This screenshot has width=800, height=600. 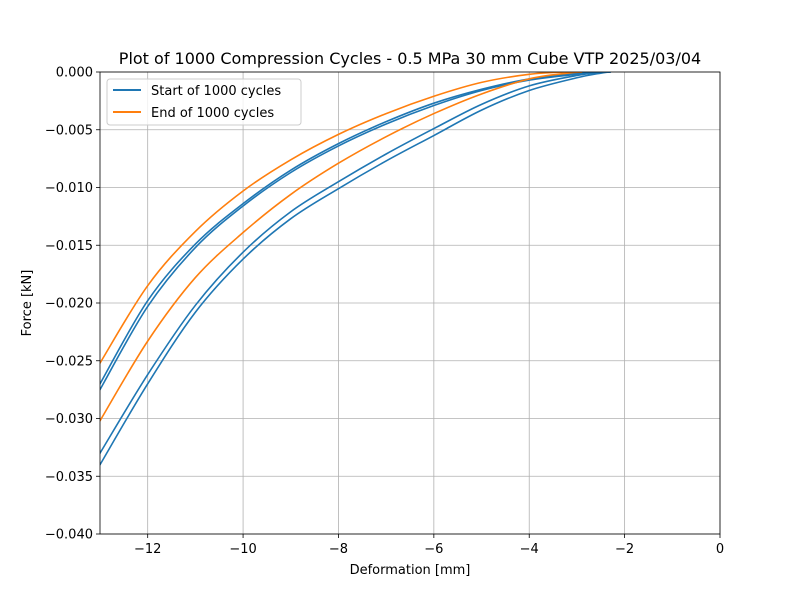 What do you see at coordinates (216, 91) in the screenshot?
I see `legend-label-start: Start of 1000 cycles` at bounding box center [216, 91].